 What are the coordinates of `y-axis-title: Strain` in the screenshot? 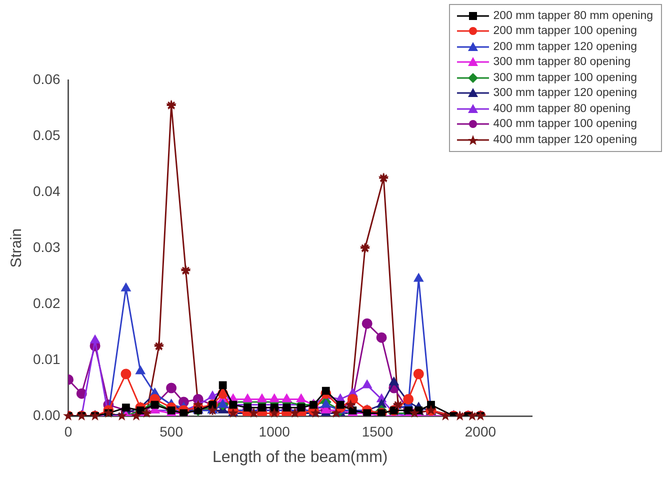 It's located at (17, 248).